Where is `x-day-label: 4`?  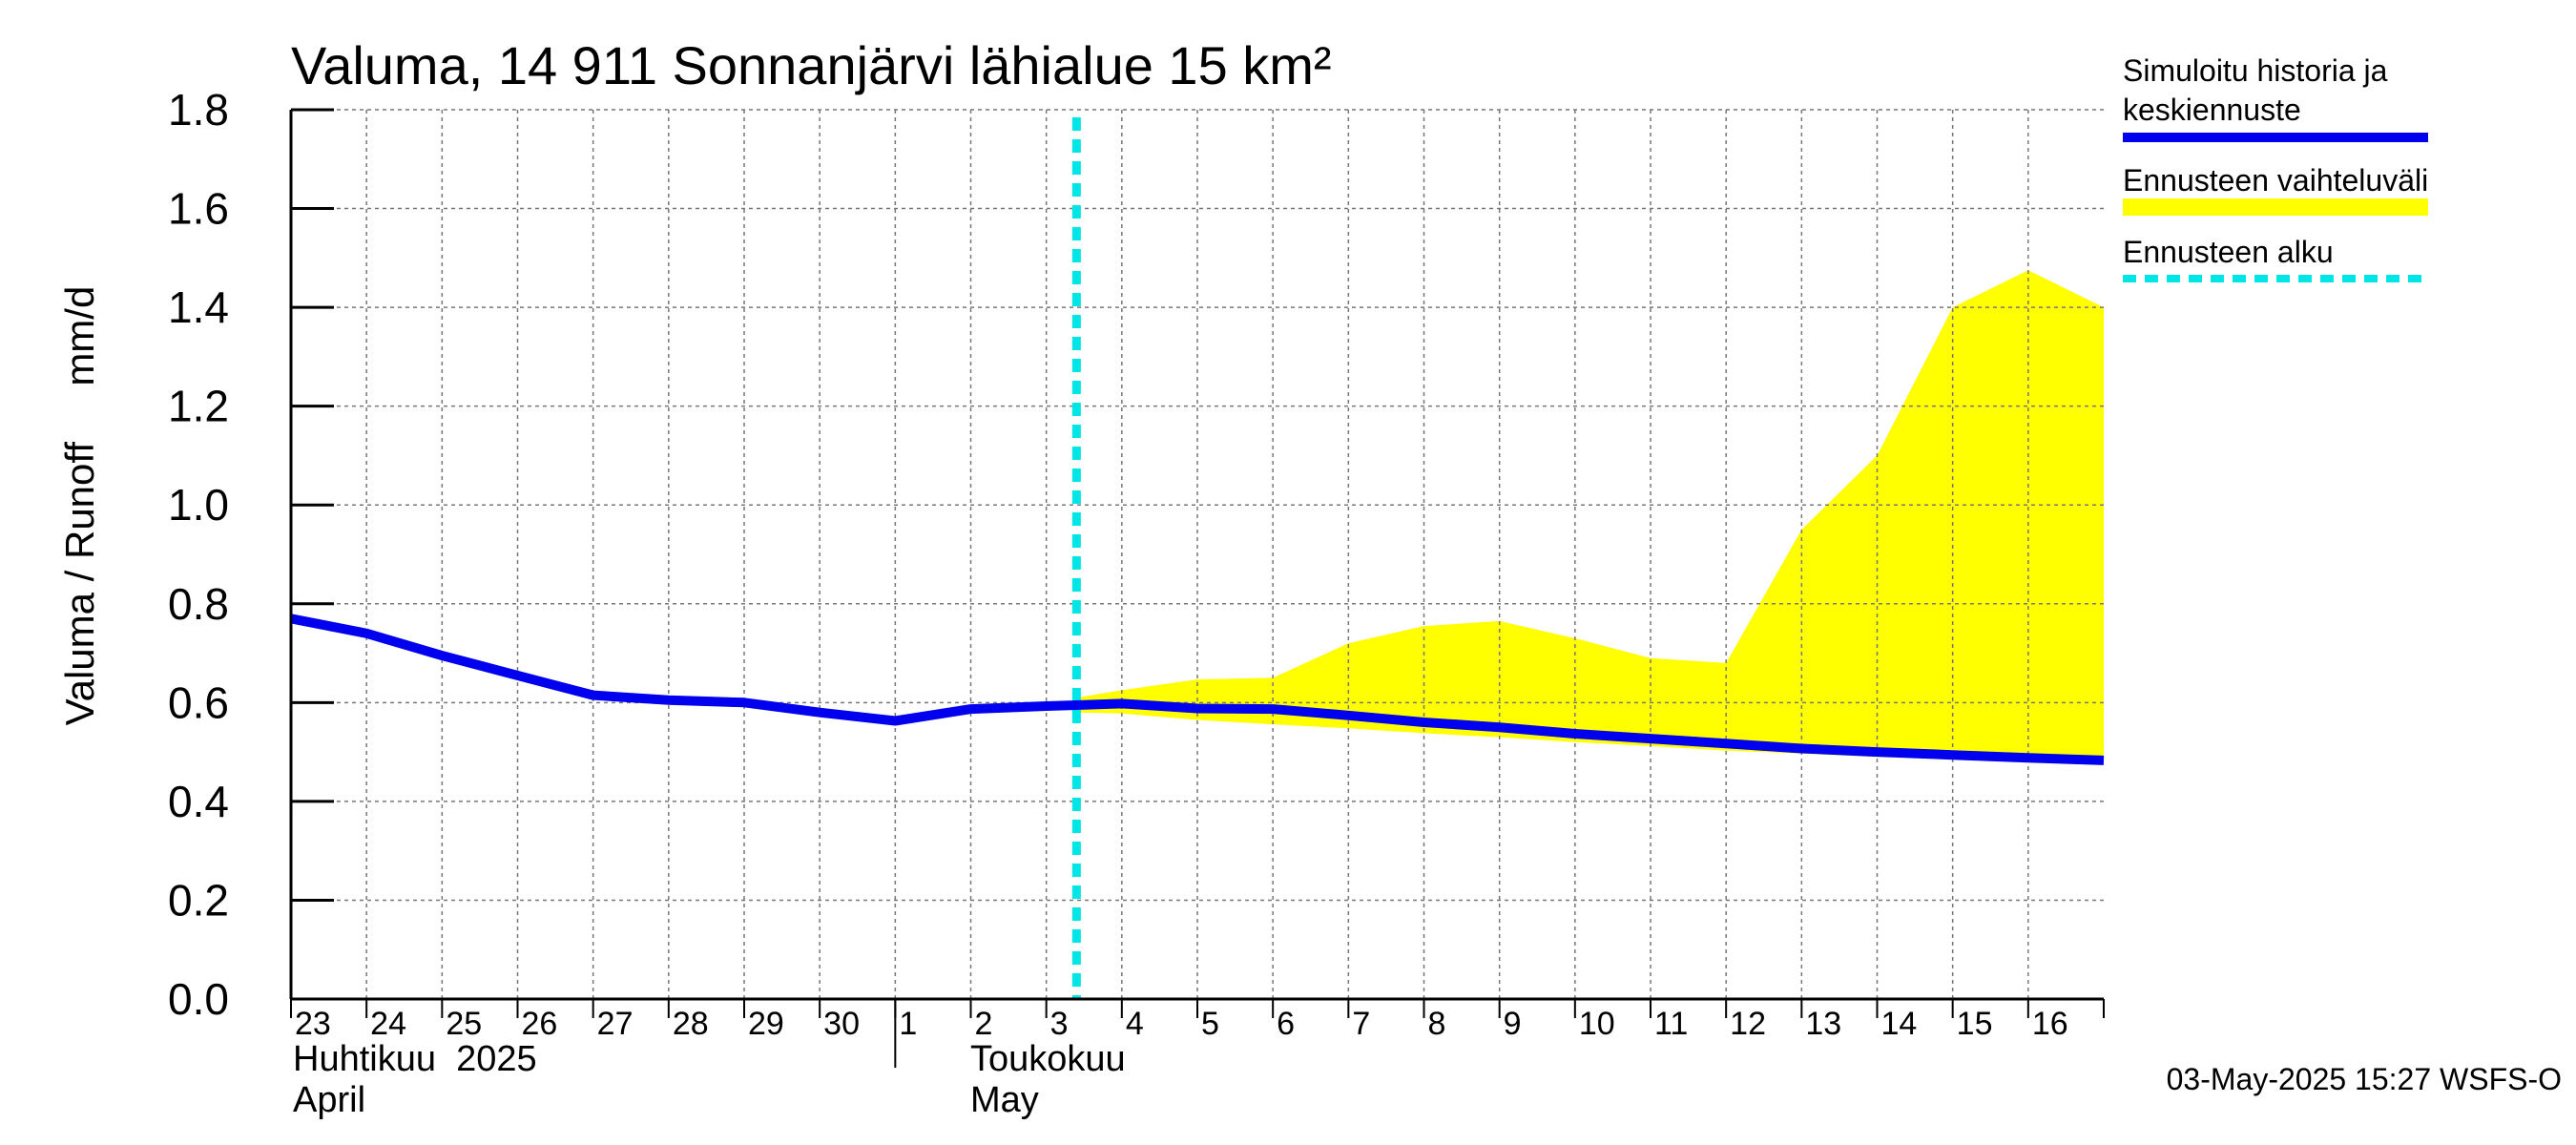
x-day-label: 4 is located at coordinates (1135, 1024).